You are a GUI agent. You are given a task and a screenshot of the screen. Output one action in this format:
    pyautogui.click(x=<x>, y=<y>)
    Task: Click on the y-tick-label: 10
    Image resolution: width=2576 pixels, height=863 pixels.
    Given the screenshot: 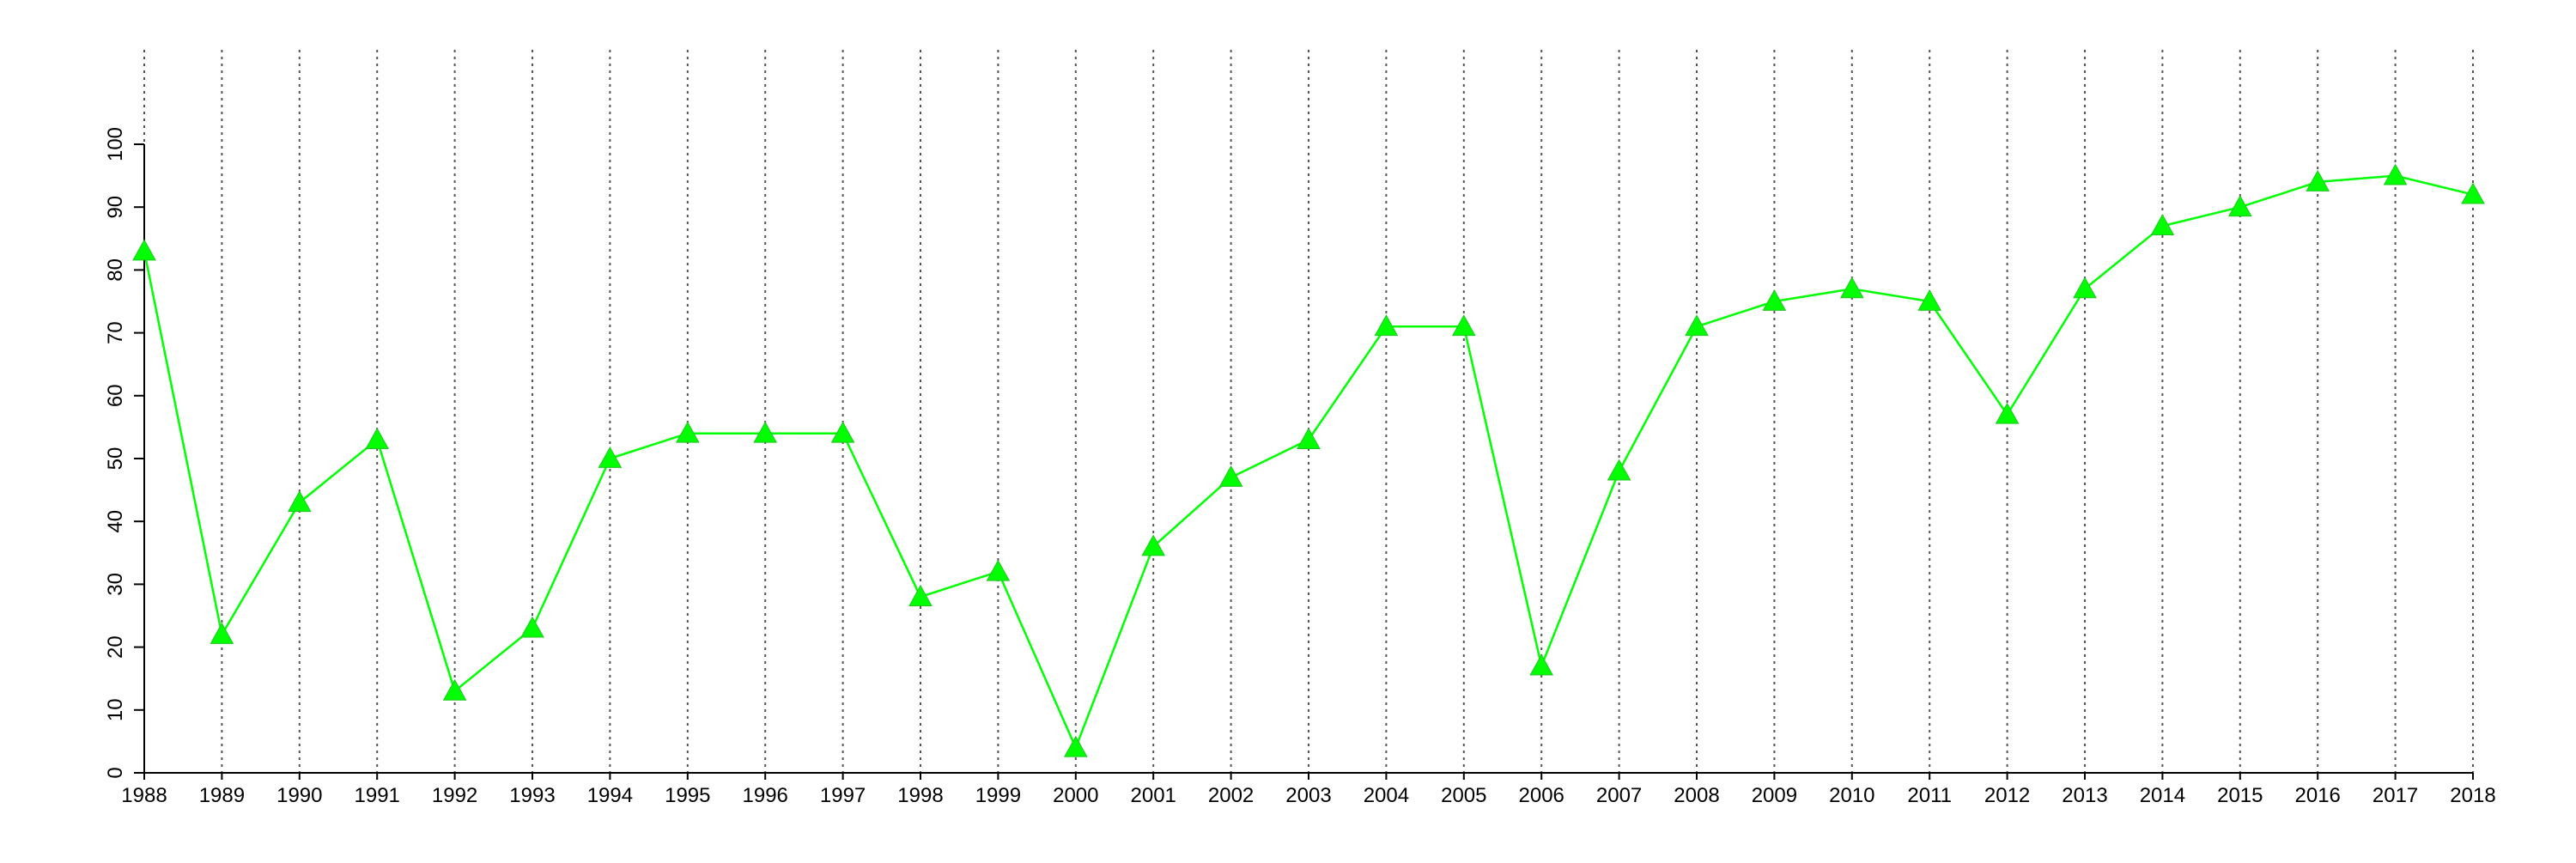 What is the action you would take?
    pyautogui.click(x=116, y=710)
    